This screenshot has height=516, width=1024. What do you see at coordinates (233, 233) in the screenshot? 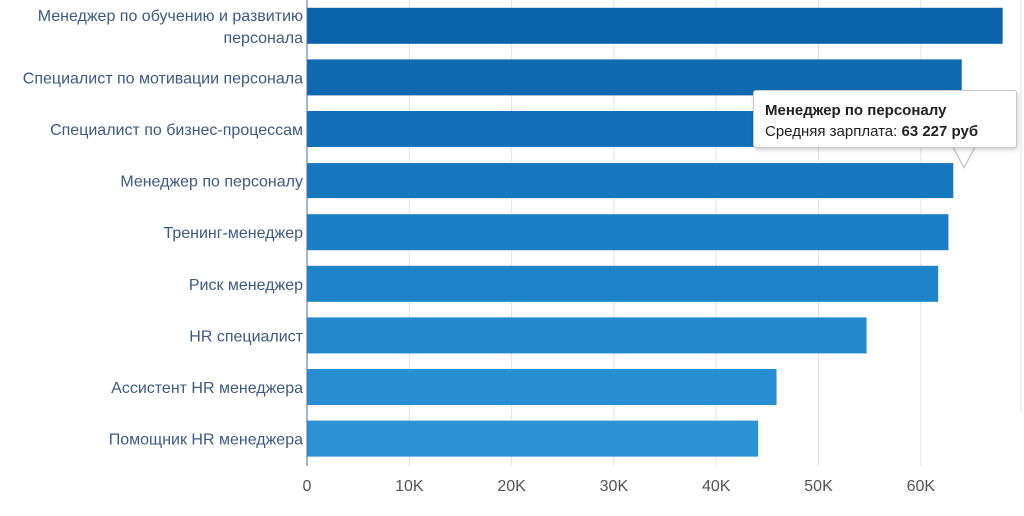
I see `category-label: Тренинг-менеджер` at bounding box center [233, 233].